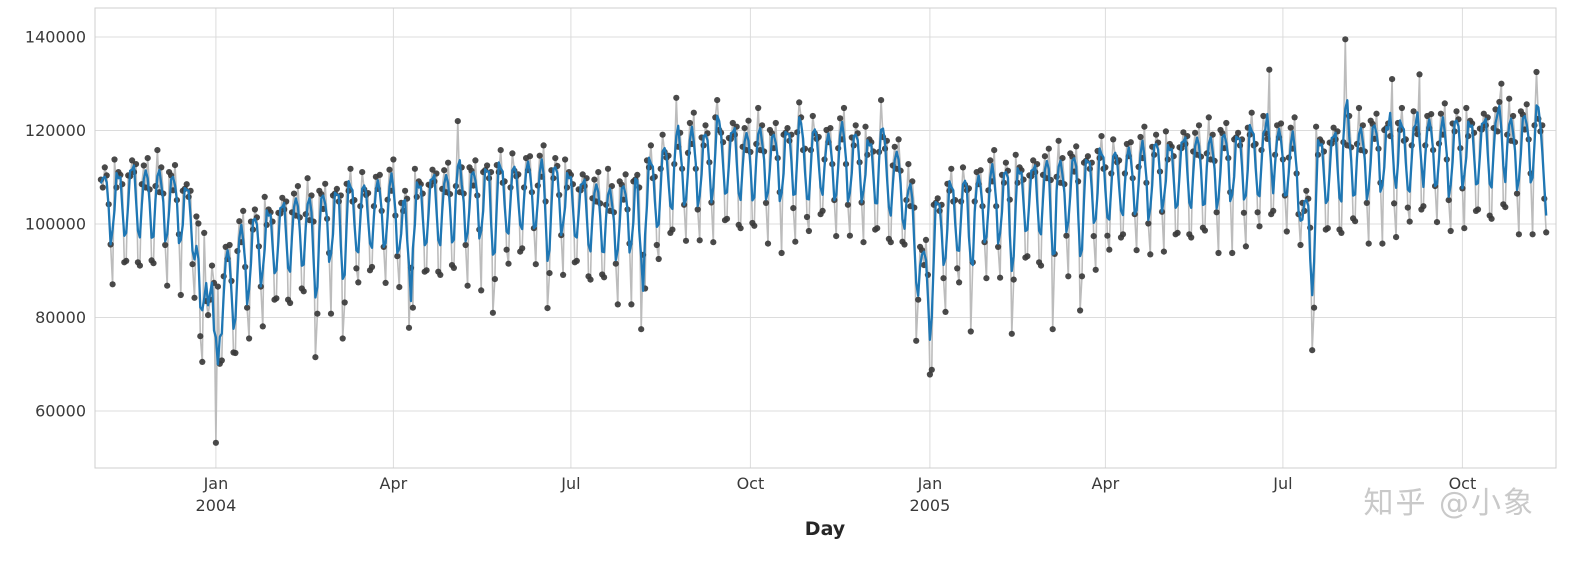 This screenshot has width=1569, height=561. I want to click on y-tick-label: 60000, so click(60, 411).